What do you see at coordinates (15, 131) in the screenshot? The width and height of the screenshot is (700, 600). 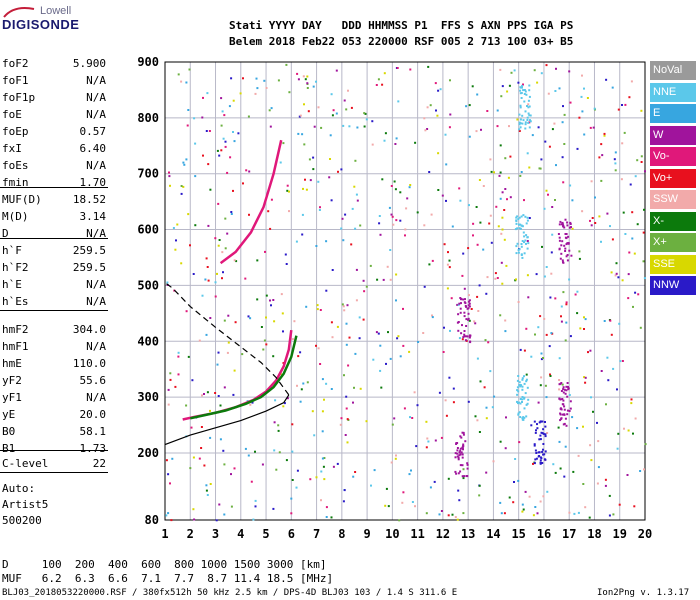 I see `param-name: foEp` at bounding box center [15, 131].